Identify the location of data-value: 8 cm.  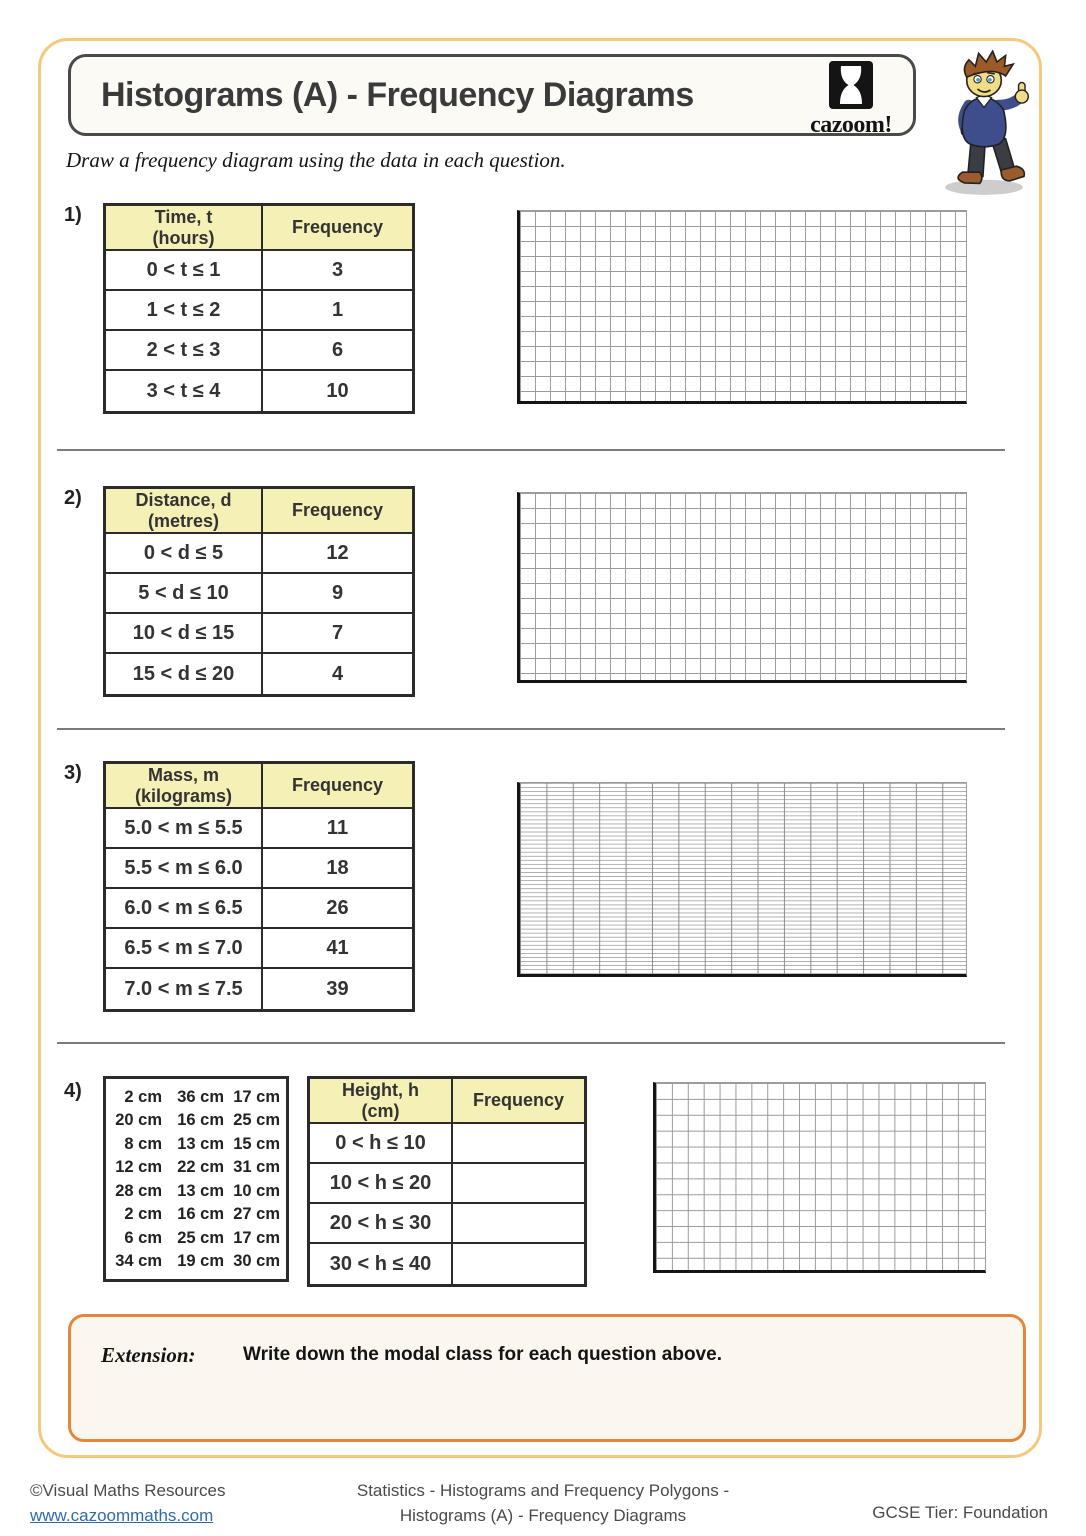
(143, 1143).